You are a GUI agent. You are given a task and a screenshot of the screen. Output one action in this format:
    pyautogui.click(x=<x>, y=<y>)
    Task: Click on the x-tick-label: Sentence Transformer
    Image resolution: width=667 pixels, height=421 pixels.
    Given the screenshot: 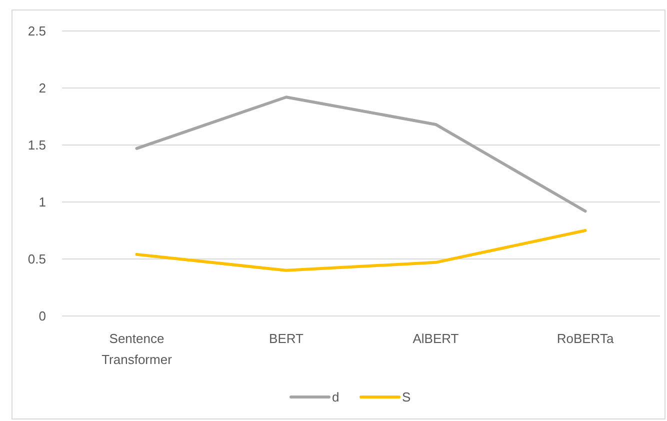 What is the action you would take?
    pyautogui.click(x=137, y=349)
    